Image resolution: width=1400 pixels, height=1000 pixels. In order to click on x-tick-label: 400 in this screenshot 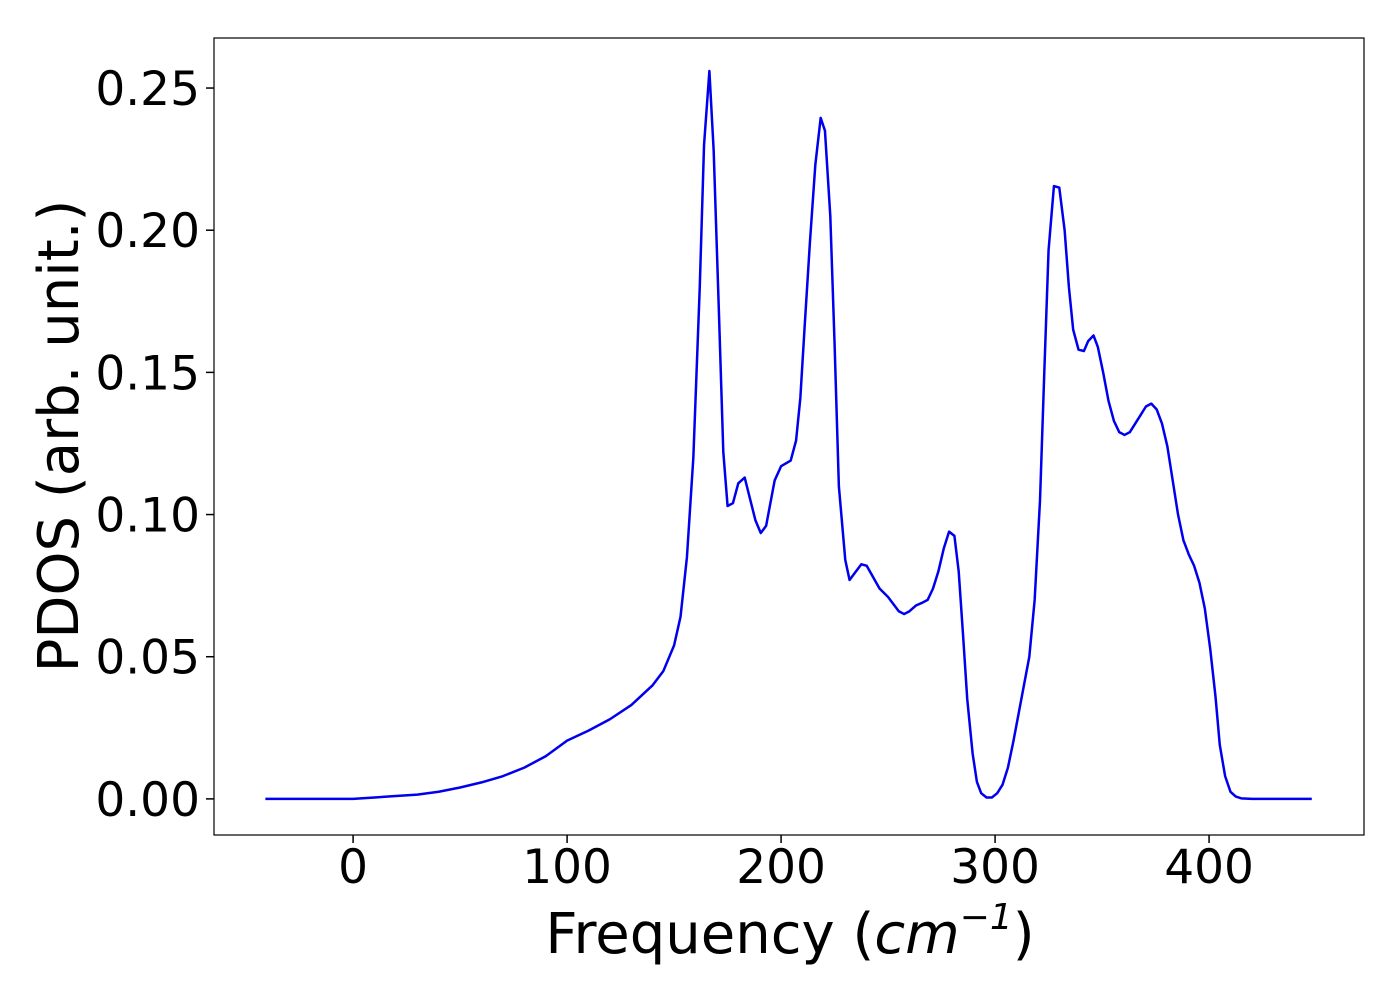, I will do `click(1209, 867)`.